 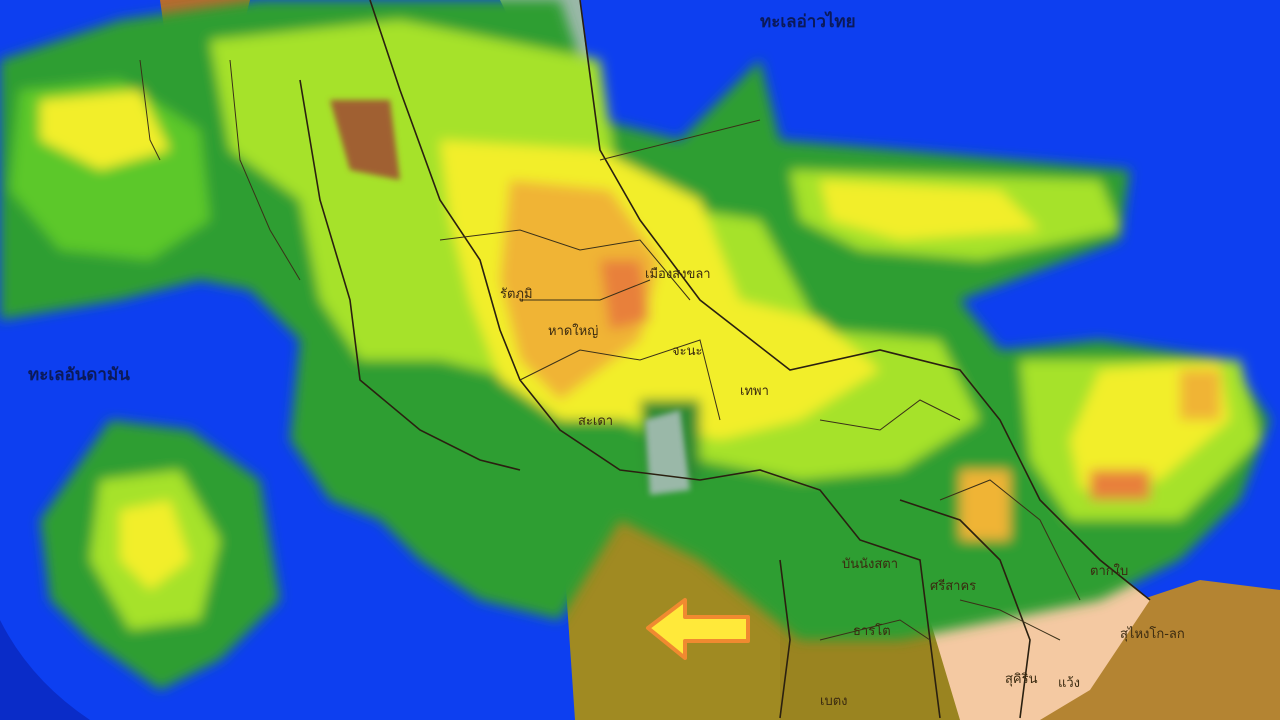 I want to click on district-label: เมืองสงขลา, so click(x=678, y=274).